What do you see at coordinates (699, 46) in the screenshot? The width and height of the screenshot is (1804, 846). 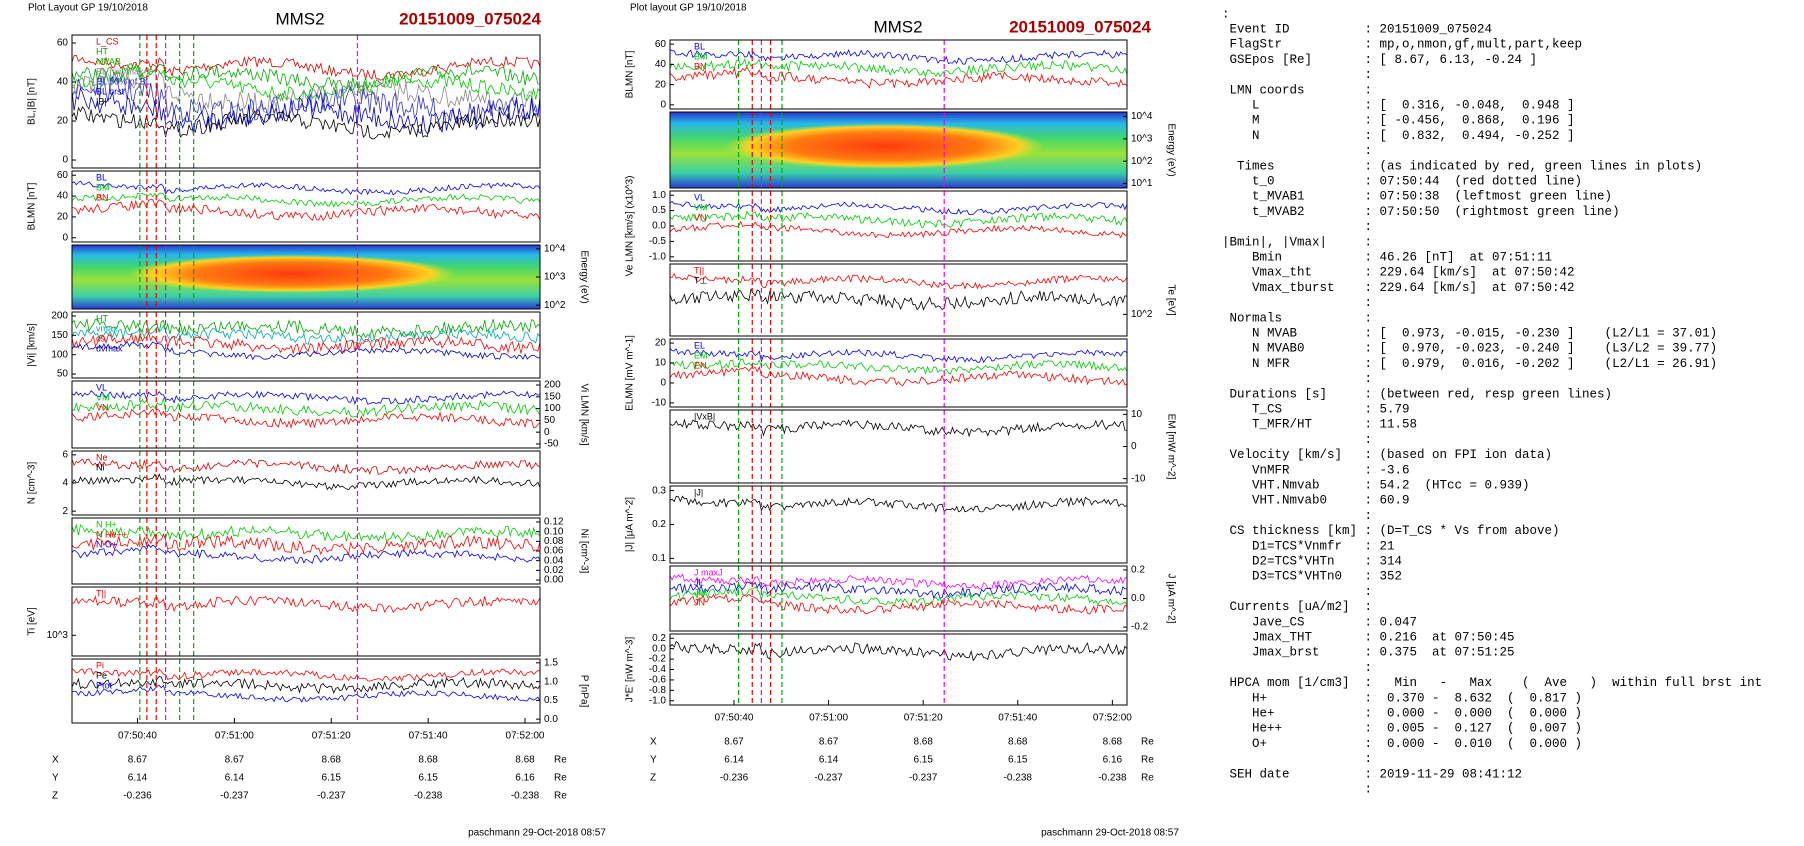 I see `legend-entry: BL` at bounding box center [699, 46].